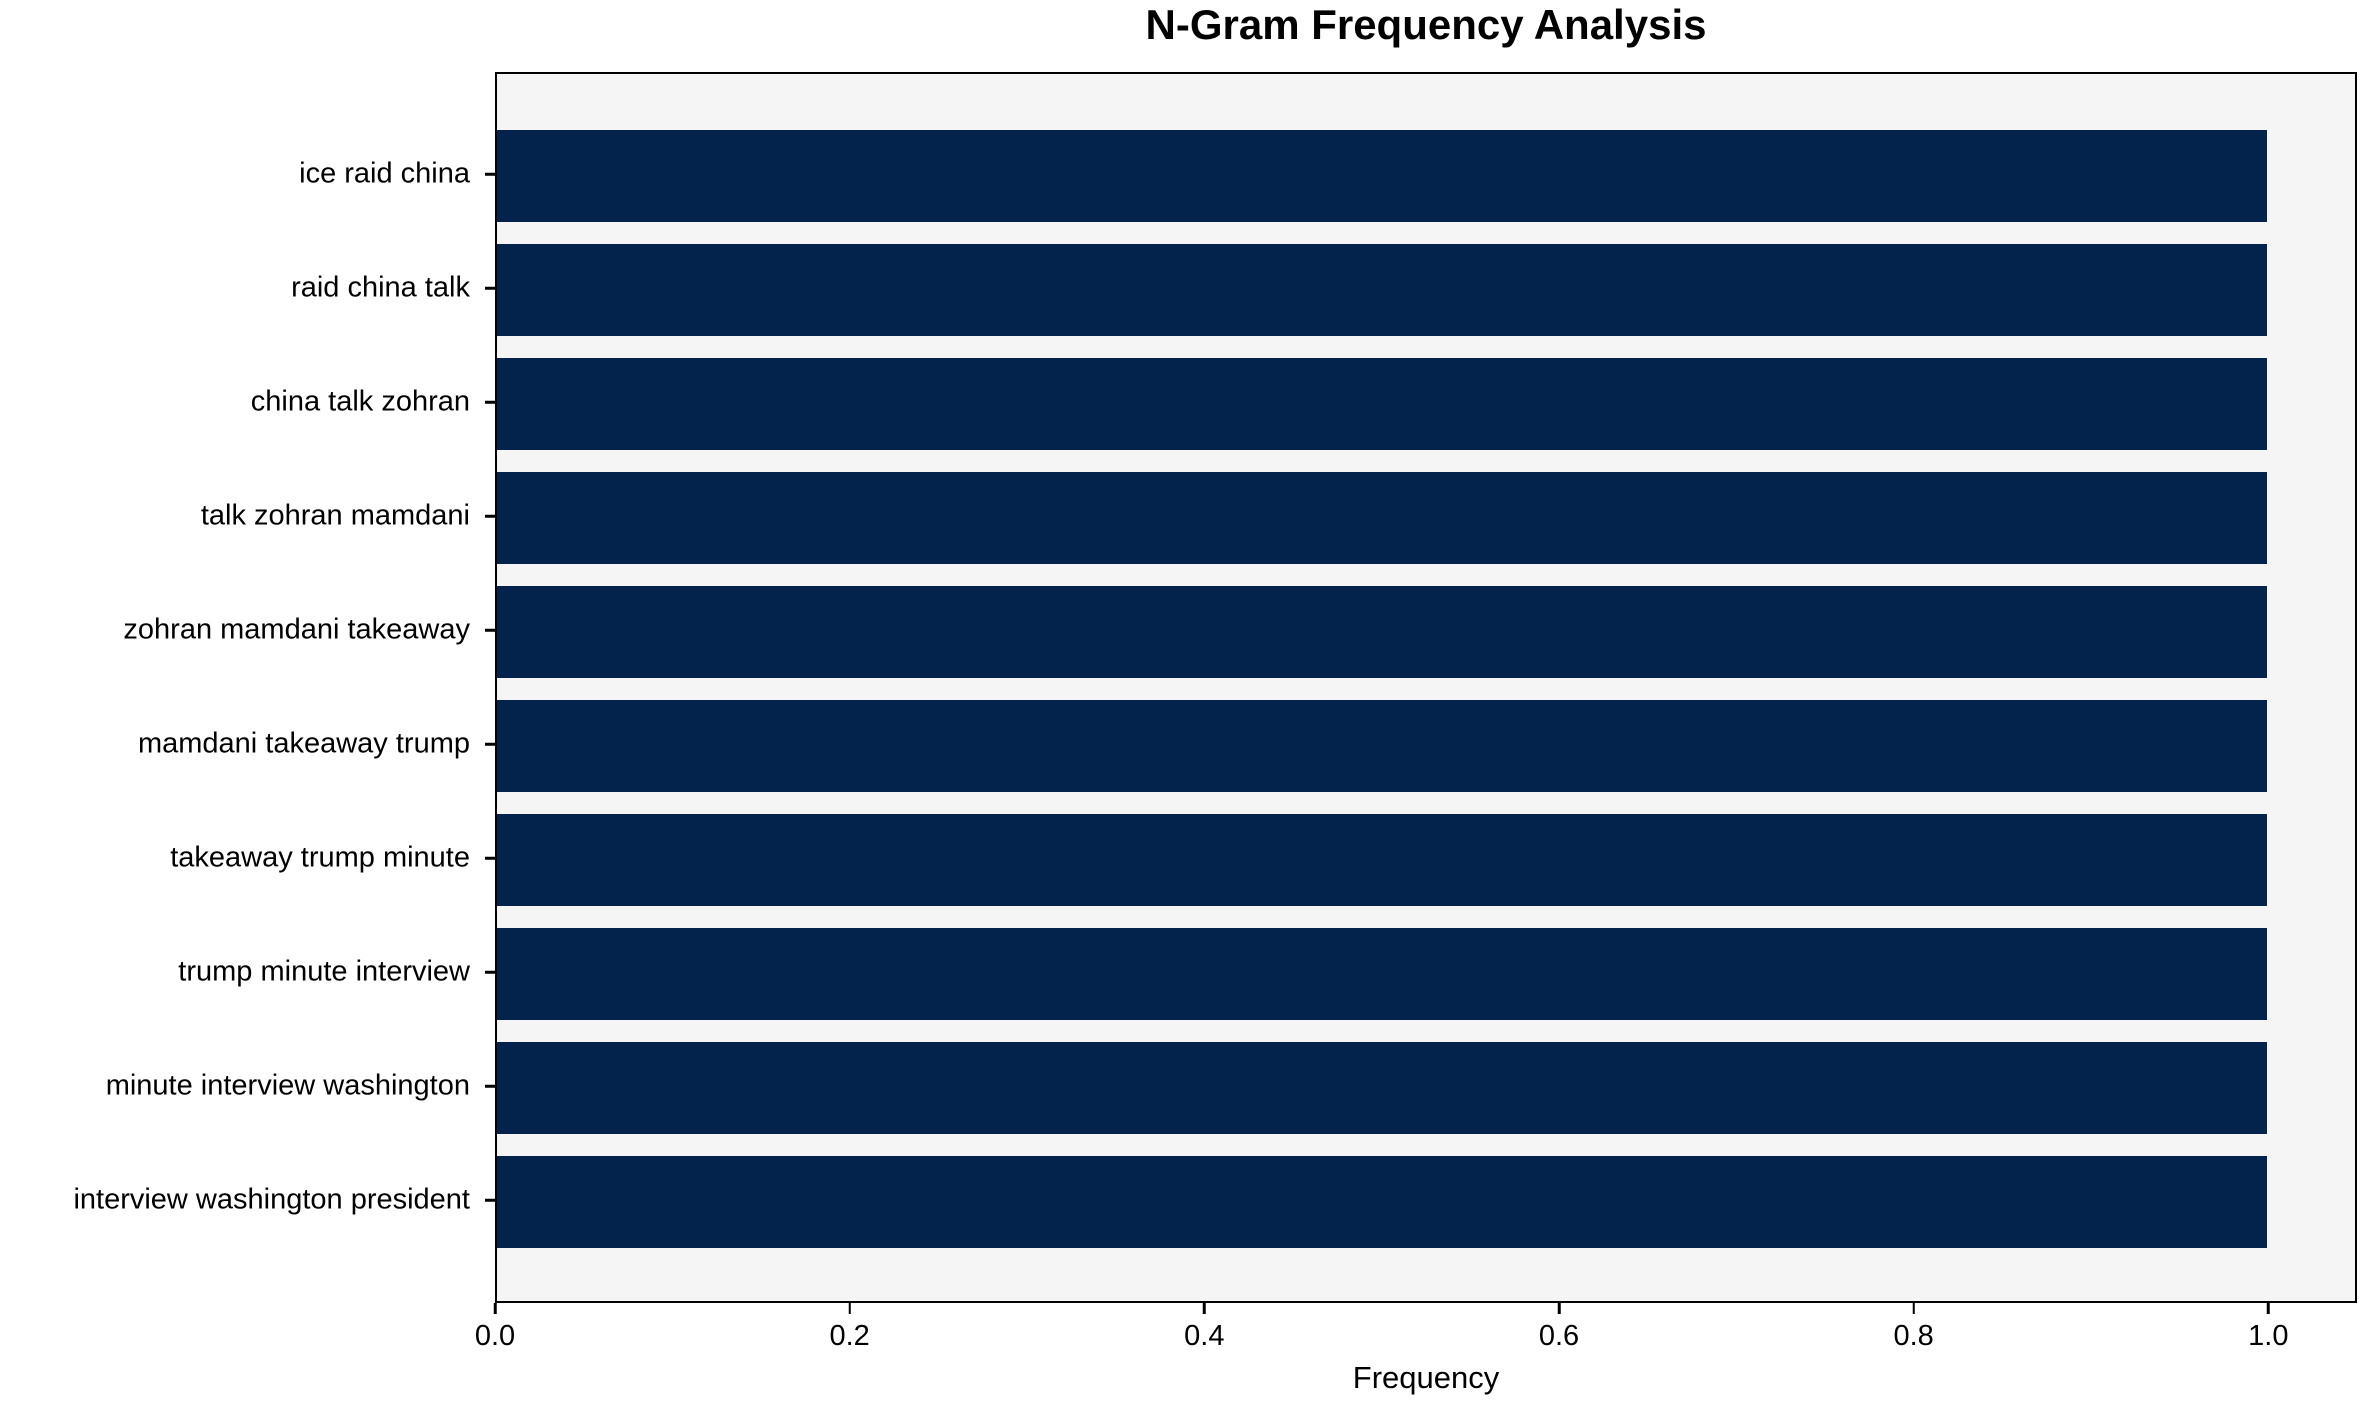 The image size is (2375, 1414). What do you see at coordinates (849, 1336) in the screenshot?
I see `x-axis-tick-label: 0.2` at bounding box center [849, 1336].